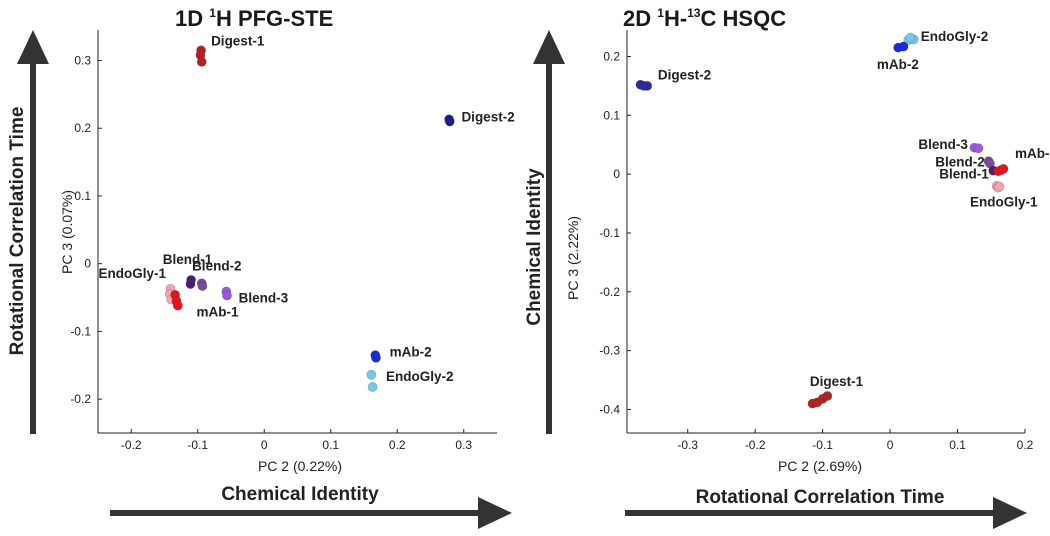 This screenshot has width=1050, height=536. Describe the element at coordinates (955, 36) in the screenshot. I see `right-label-endogly-2: EndoGly-2` at that location.